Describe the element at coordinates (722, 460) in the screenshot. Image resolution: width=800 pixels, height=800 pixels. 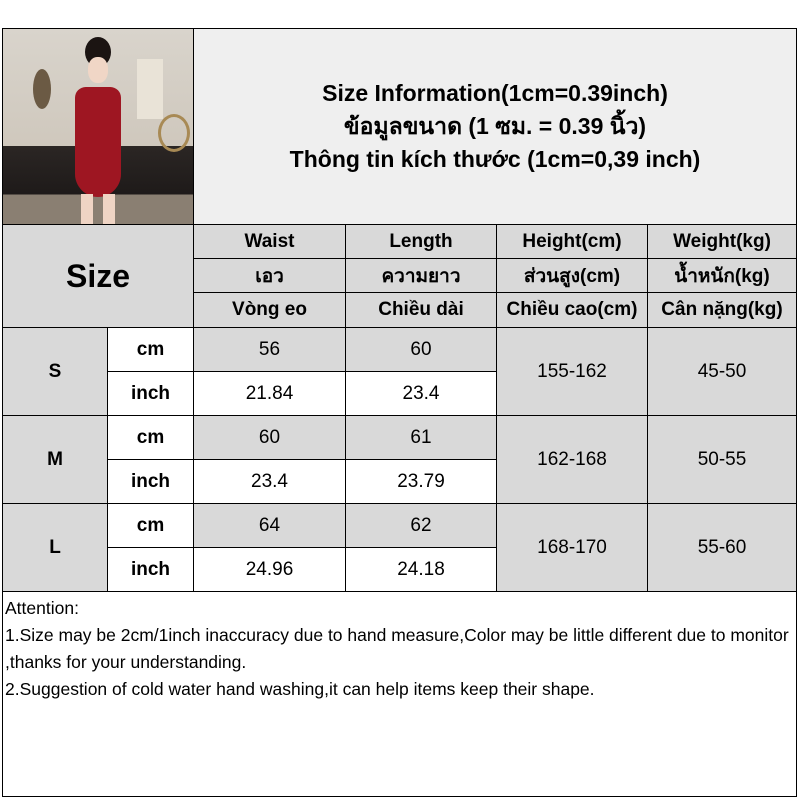
I see `weight-range: 50-55` at that location.